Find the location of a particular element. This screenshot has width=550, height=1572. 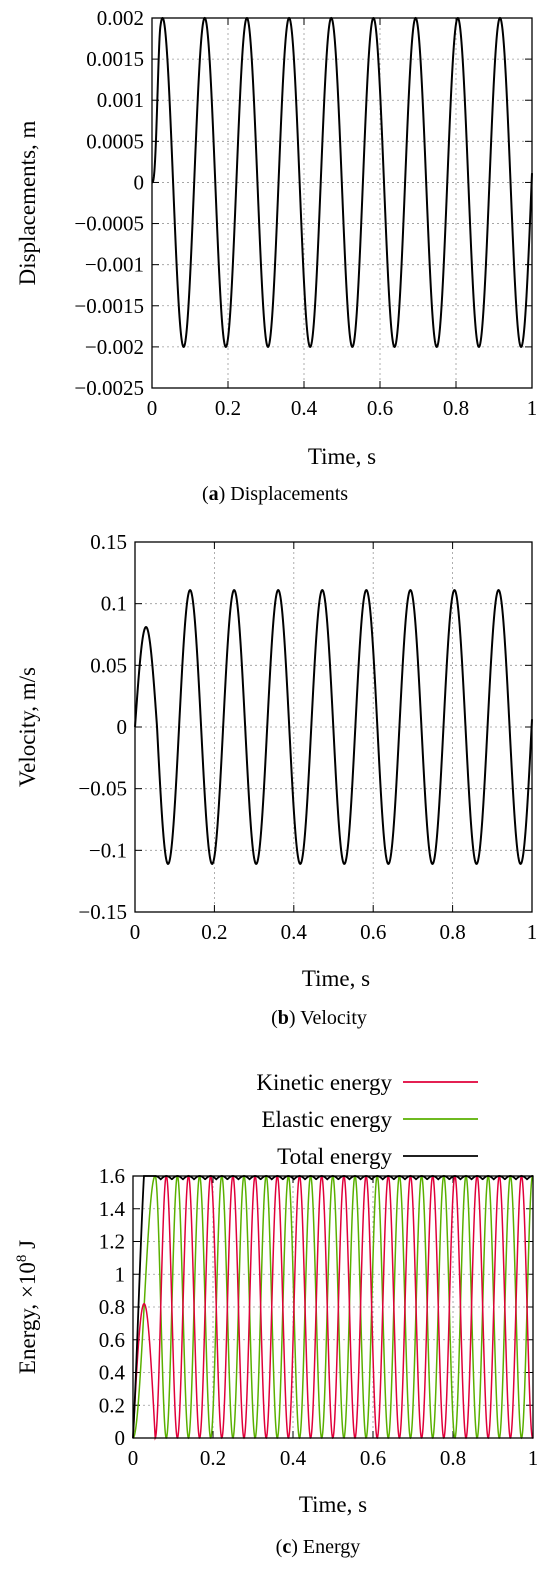

caption-a: (a) Displacements is located at coordinates (275, 494).